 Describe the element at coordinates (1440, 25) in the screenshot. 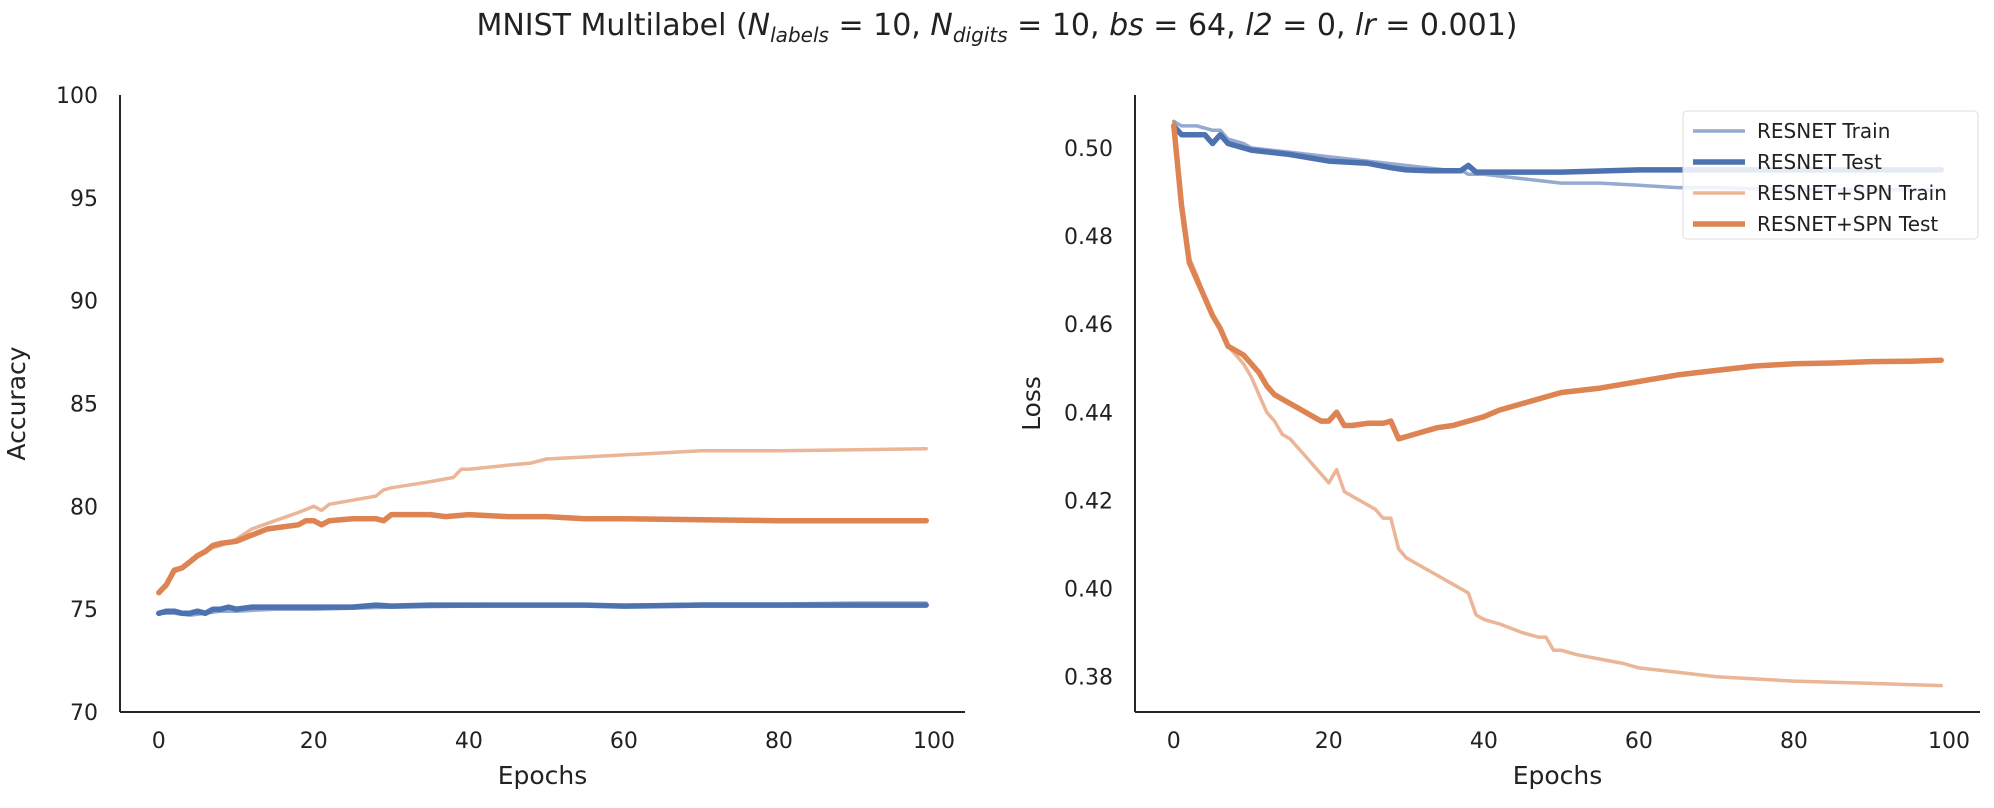

I see `title-eq-lr: = 0.001` at that location.